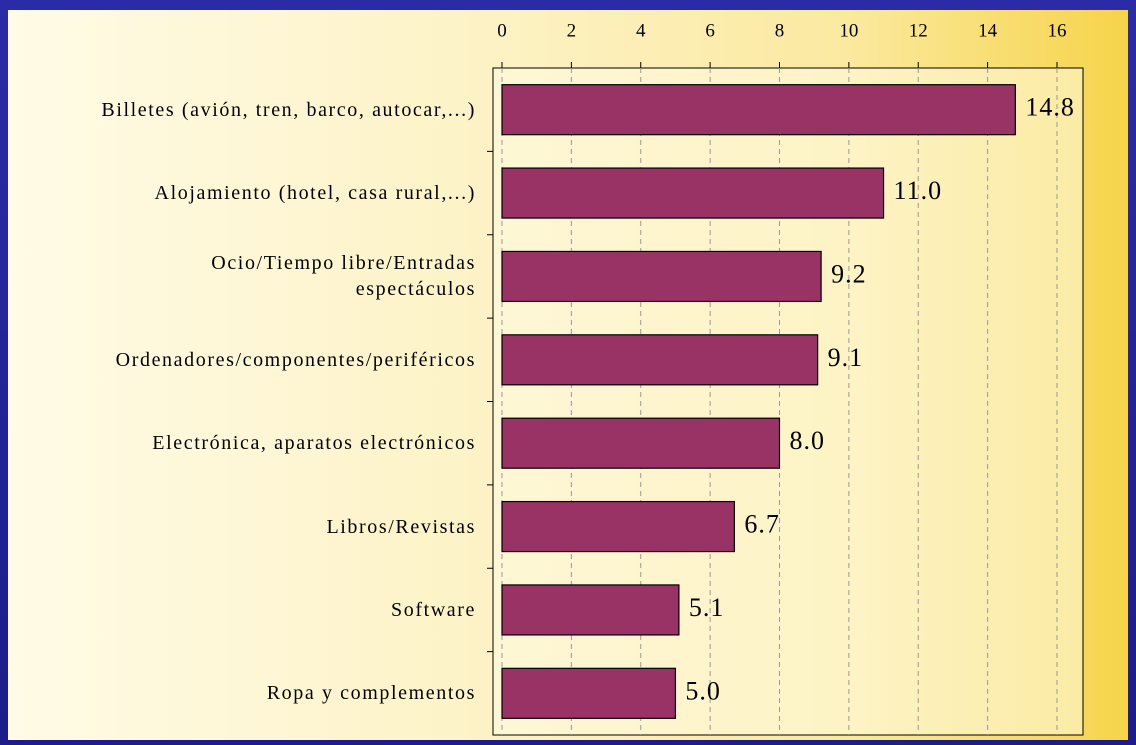 The image size is (1136, 745). What do you see at coordinates (988, 30) in the screenshot?
I see `x-tick-label: 14` at bounding box center [988, 30].